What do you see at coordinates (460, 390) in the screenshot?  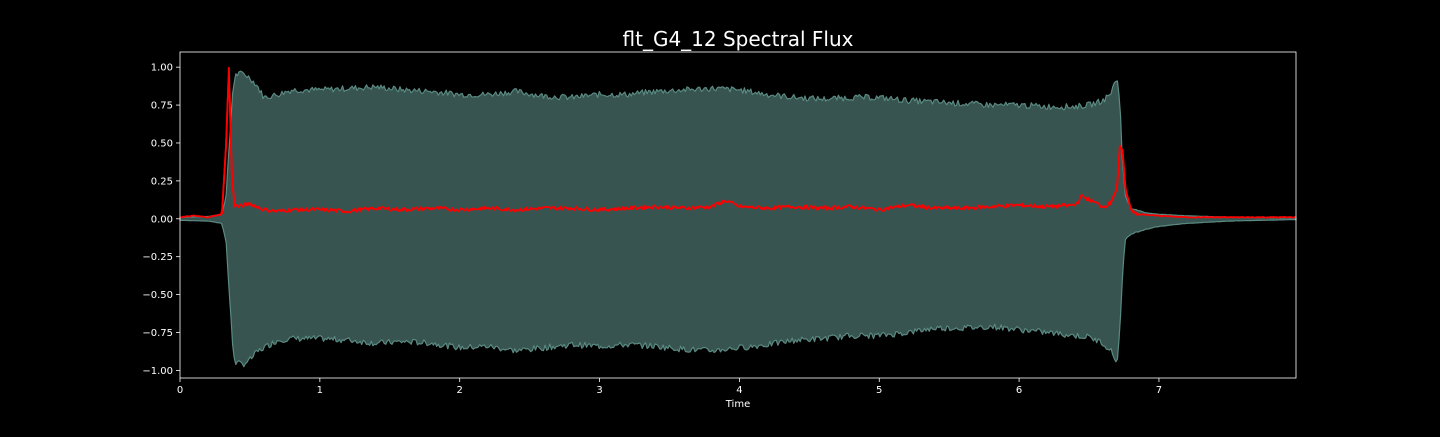 I see `x-tick-label: 2` at bounding box center [460, 390].